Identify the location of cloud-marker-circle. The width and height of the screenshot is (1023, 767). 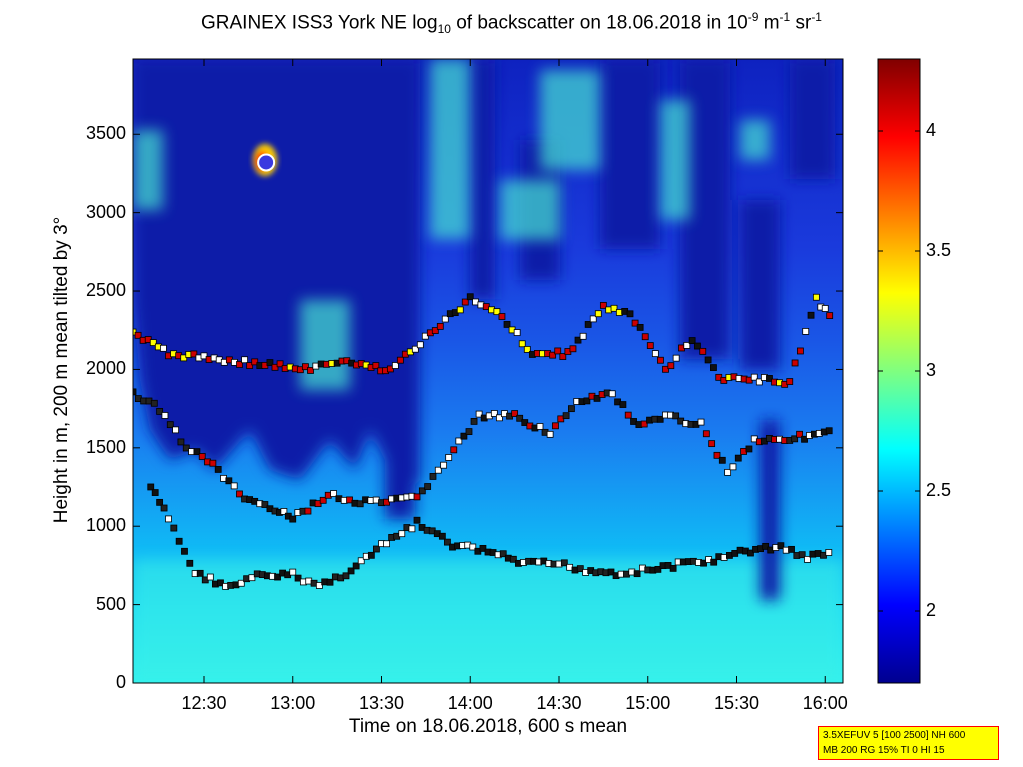
(266, 162).